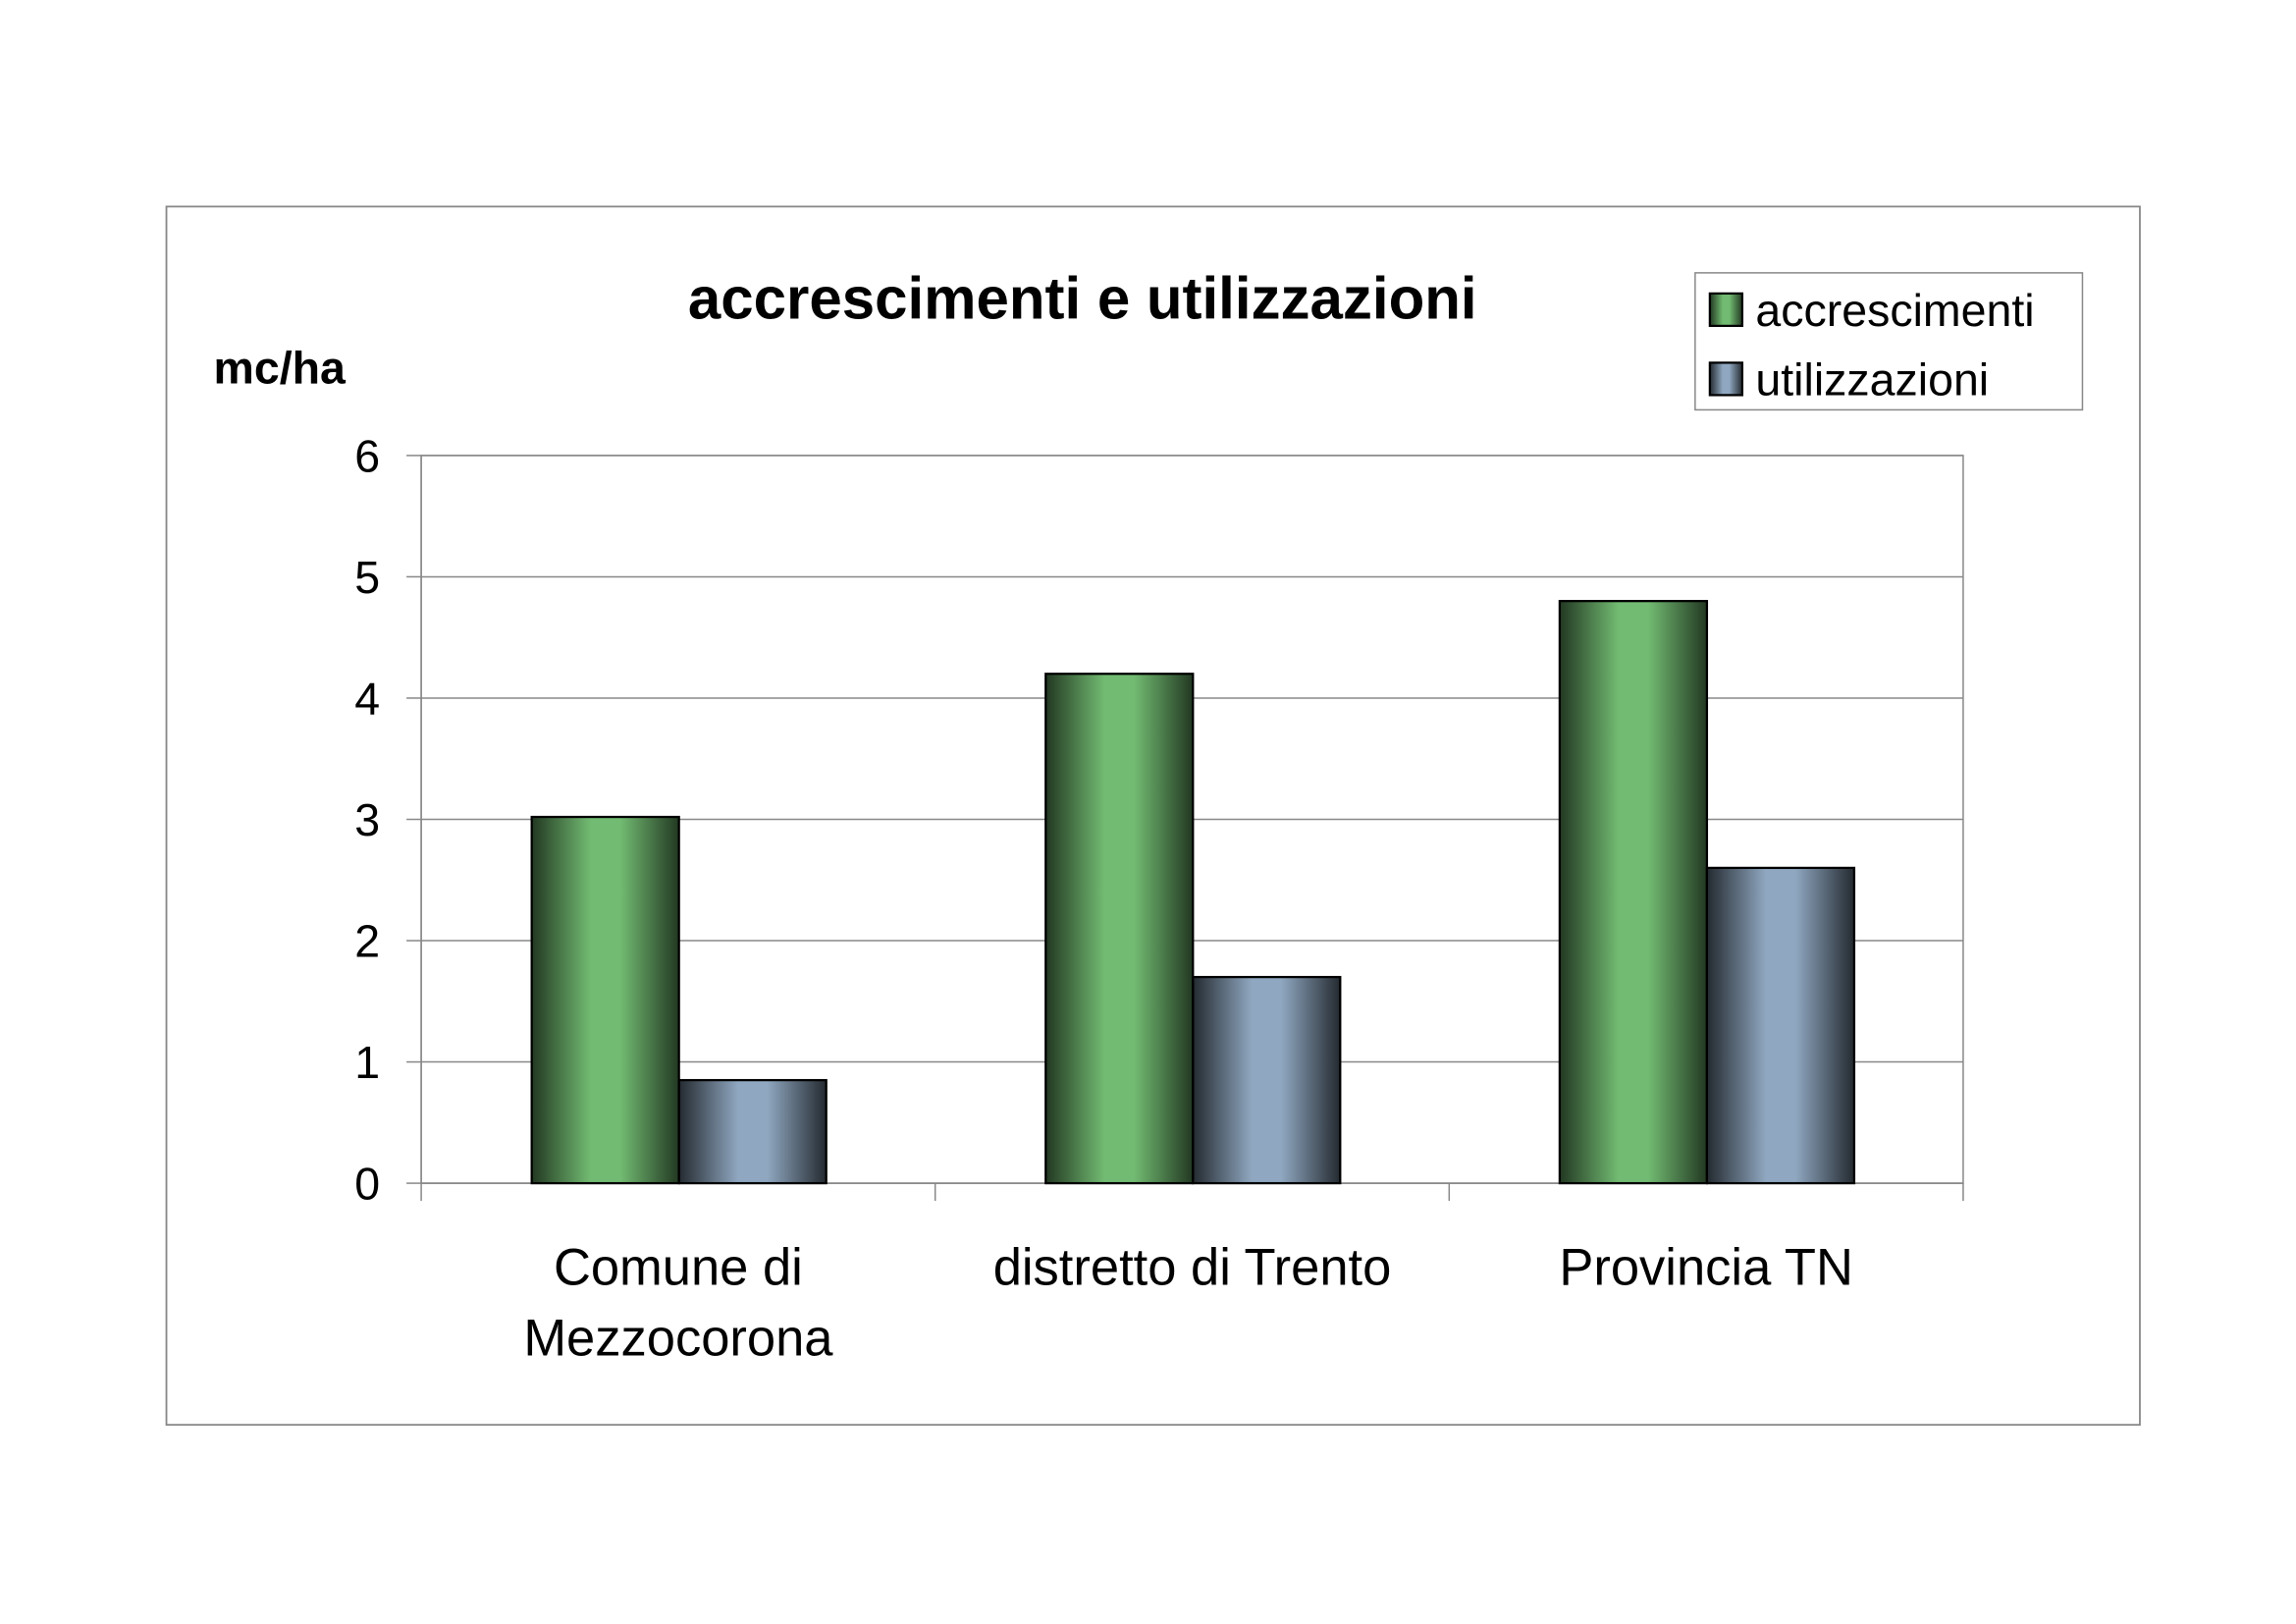 This screenshot has height=1624, width=2296. What do you see at coordinates (367, 455) in the screenshot?
I see `y-tick-label: 6` at bounding box center [367, 455].